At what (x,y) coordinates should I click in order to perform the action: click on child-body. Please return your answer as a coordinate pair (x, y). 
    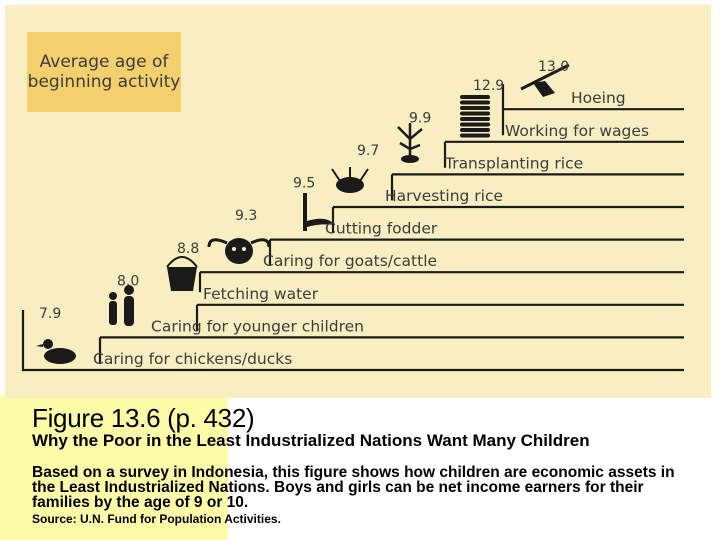
    Looking at the image, I should click on (113, 313).